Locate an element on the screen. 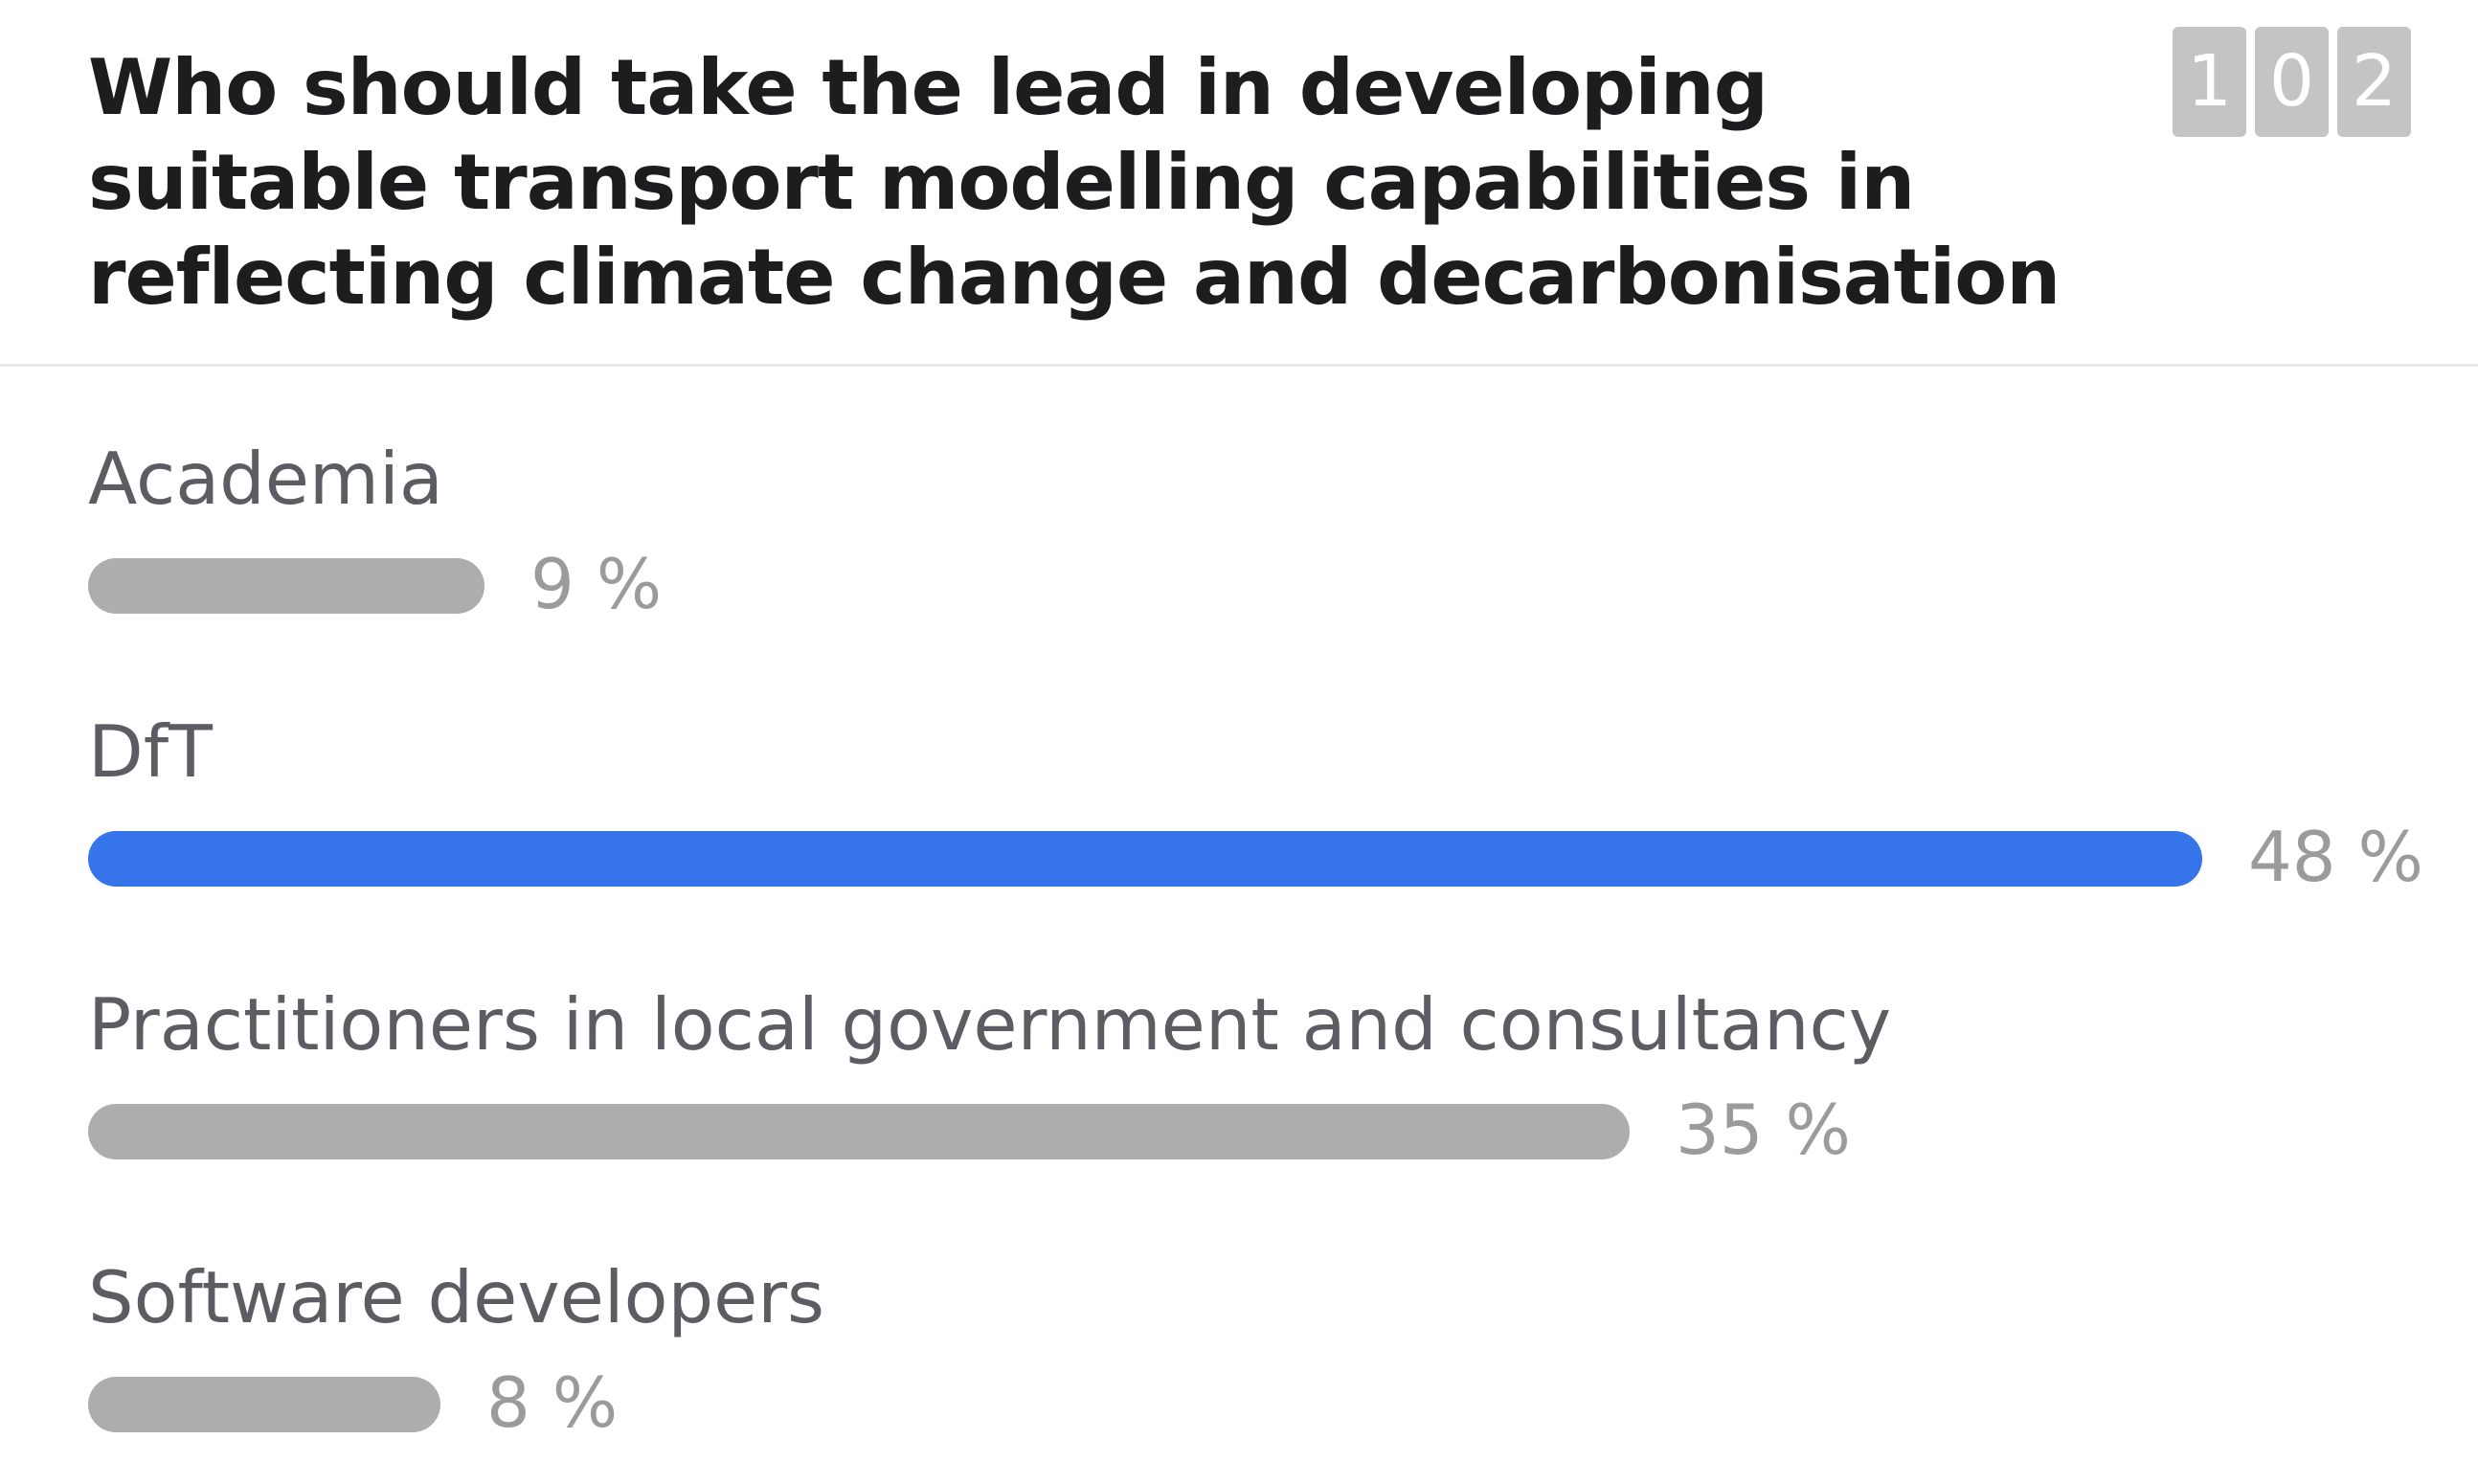 This screenshot has height=1484, width=2478. poll-option-label: DfT is located at coordinates (150, 751).